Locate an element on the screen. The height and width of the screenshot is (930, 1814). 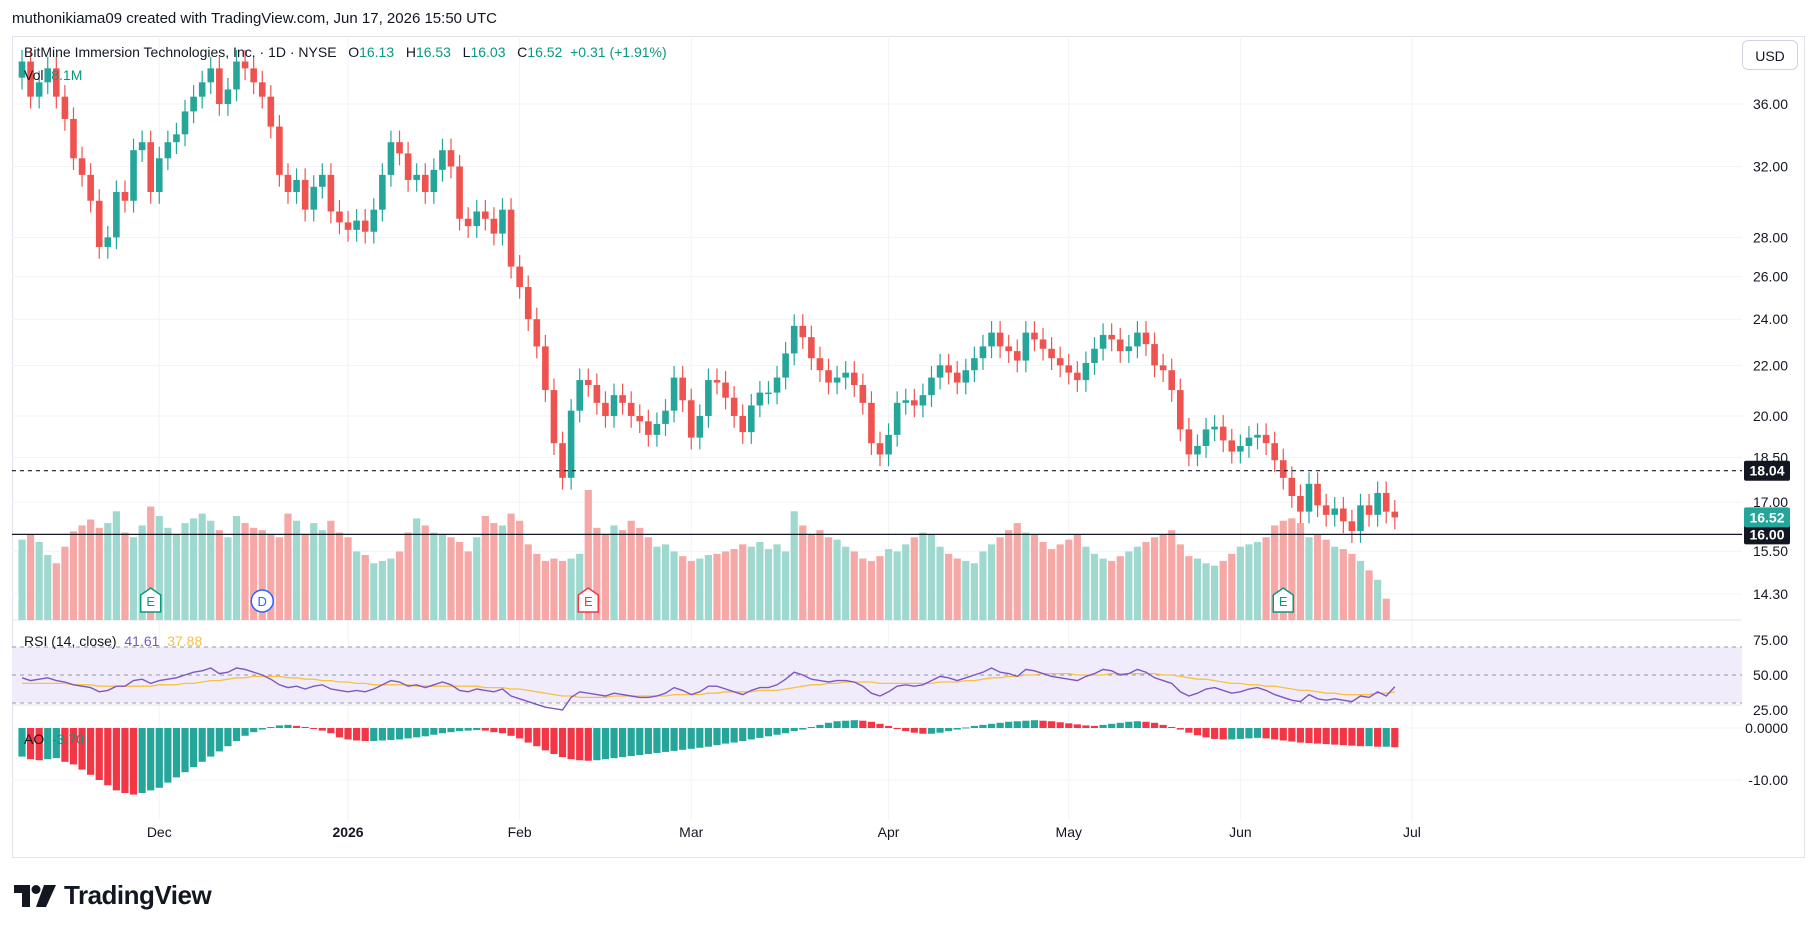
time-tick-label: Feb is located at coordinates (520, 832).